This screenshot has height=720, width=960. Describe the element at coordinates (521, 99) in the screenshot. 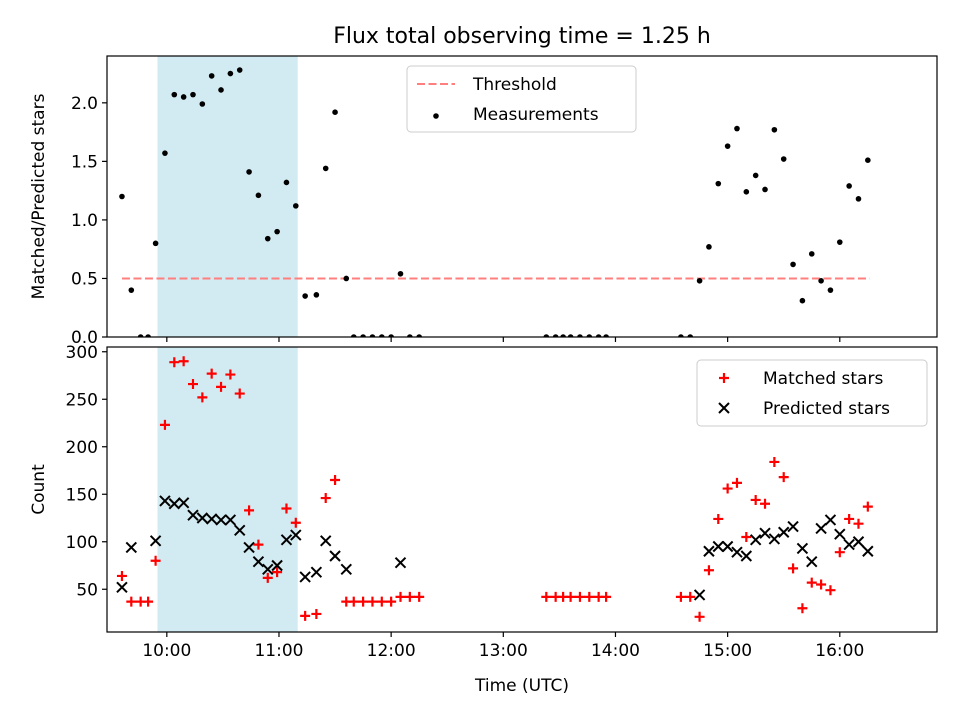

I see `legend: Threshold Measurements` at that location.